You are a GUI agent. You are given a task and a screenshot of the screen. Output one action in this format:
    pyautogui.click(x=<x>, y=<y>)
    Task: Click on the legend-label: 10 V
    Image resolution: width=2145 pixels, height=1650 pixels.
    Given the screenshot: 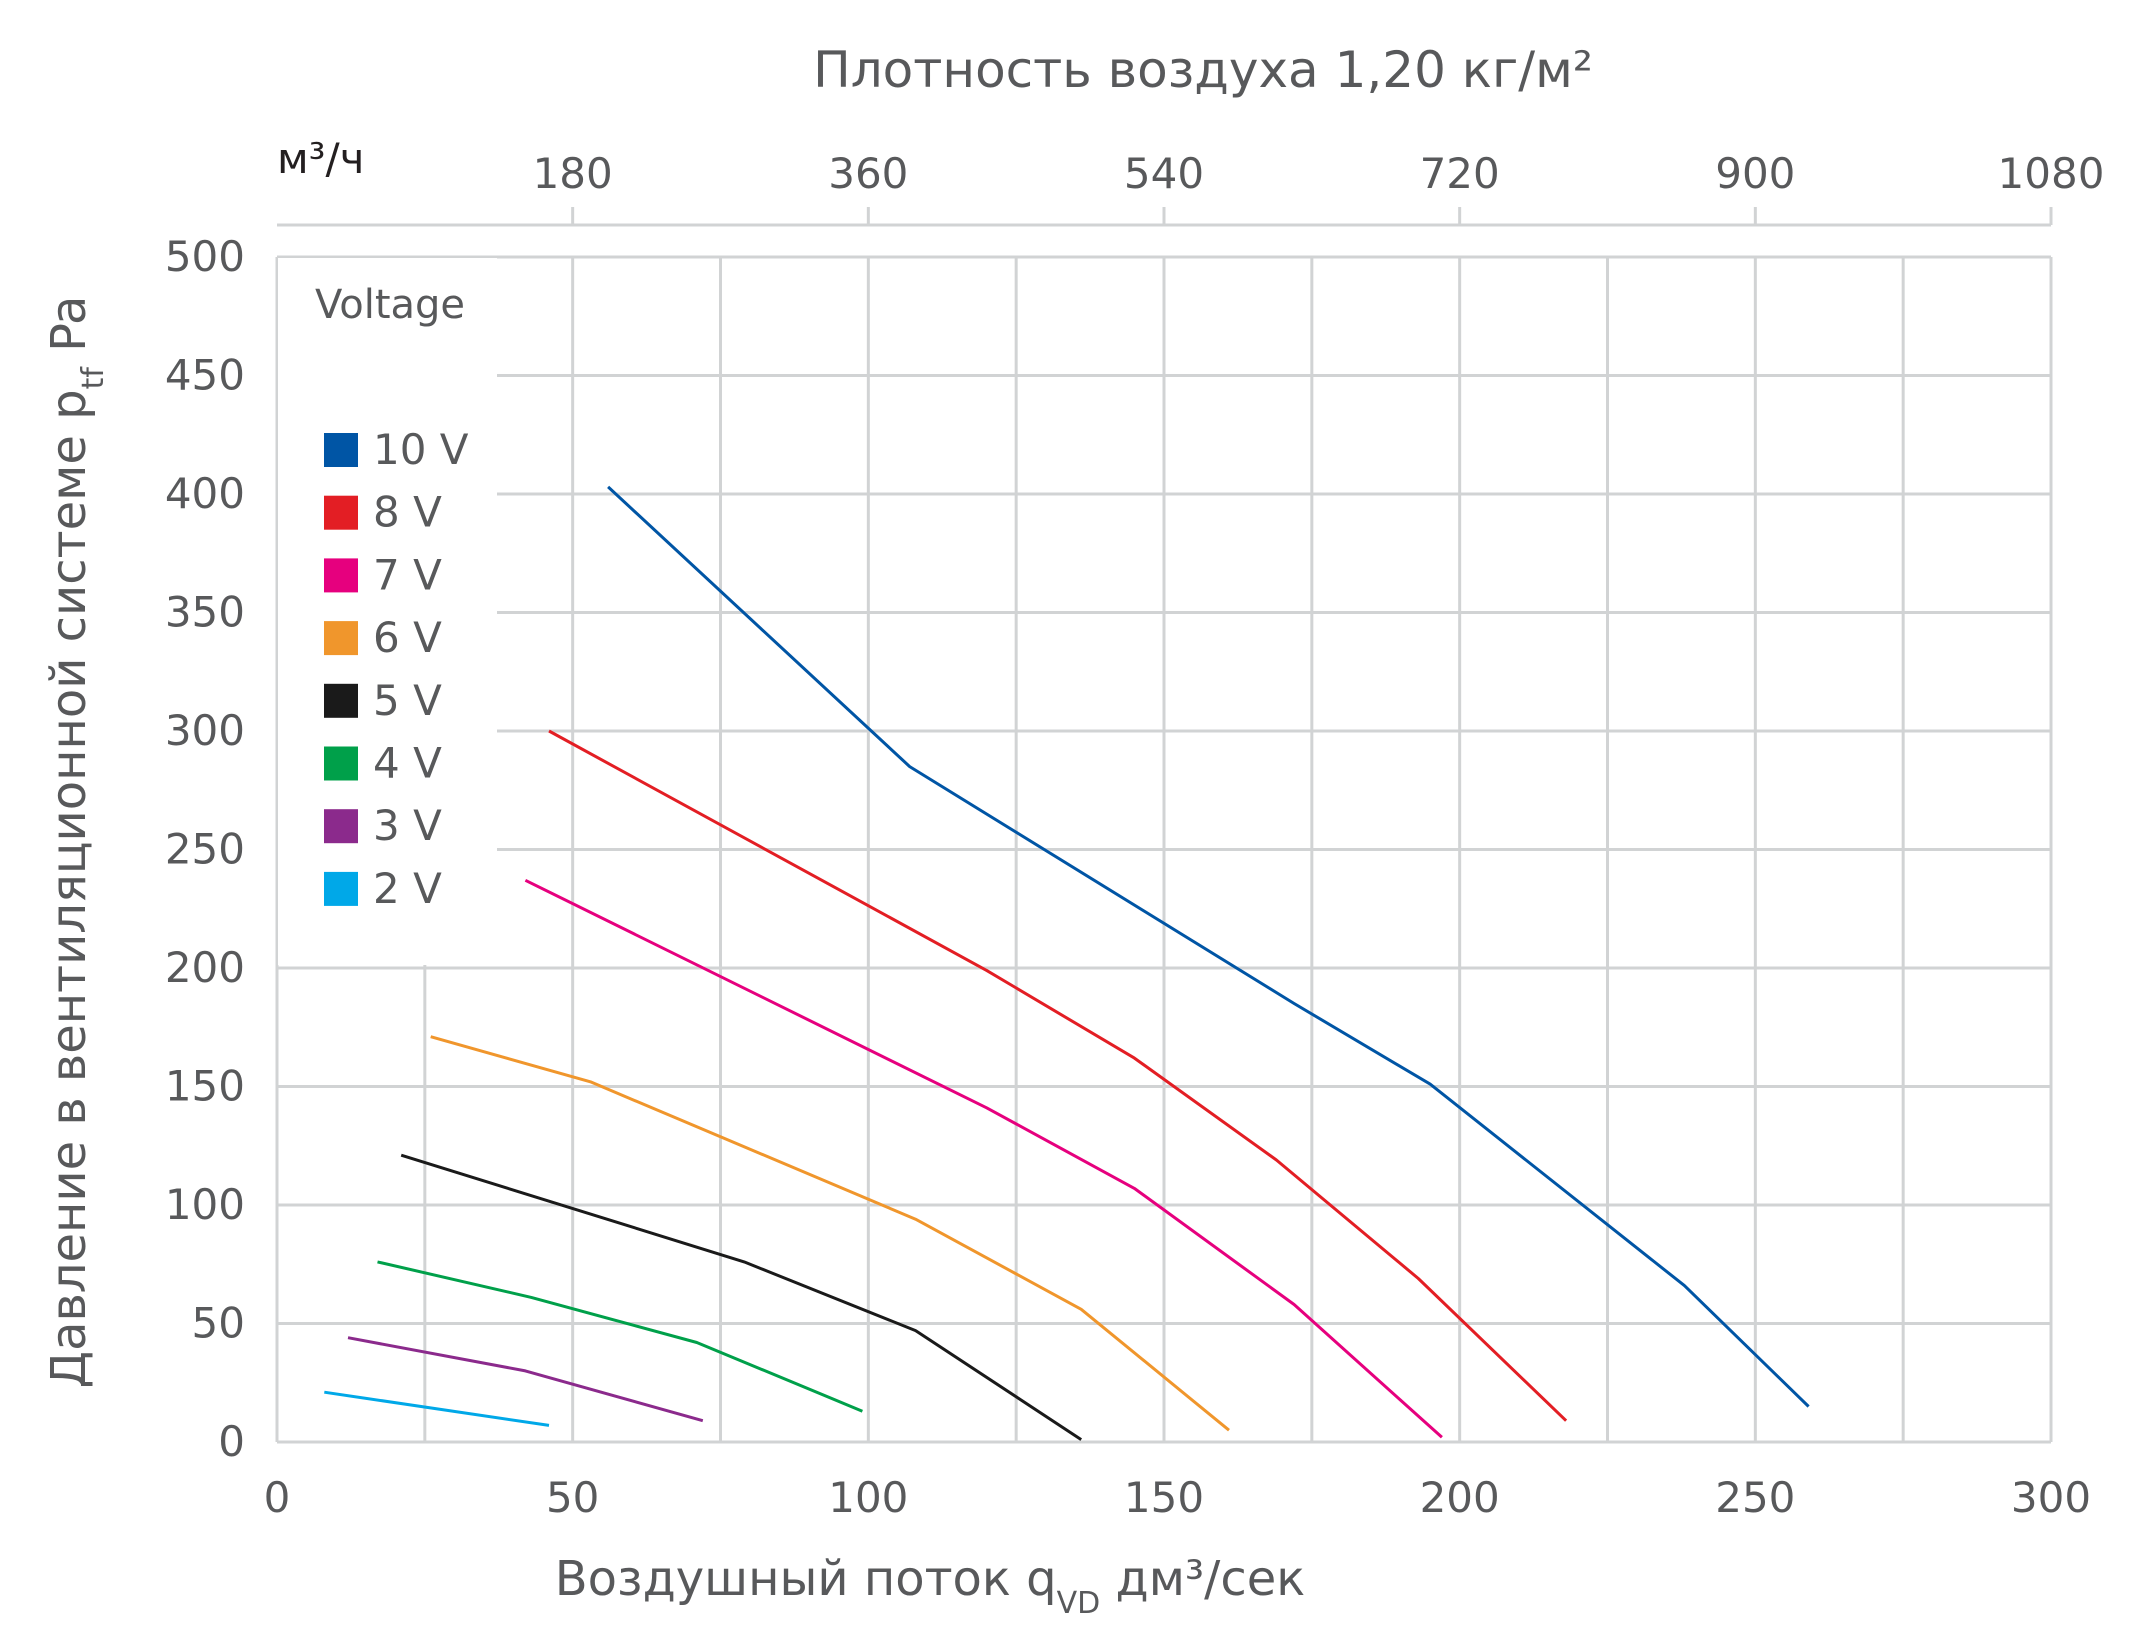 What is the action you would take?
    pyautogui.click(x=421, y=449)
    